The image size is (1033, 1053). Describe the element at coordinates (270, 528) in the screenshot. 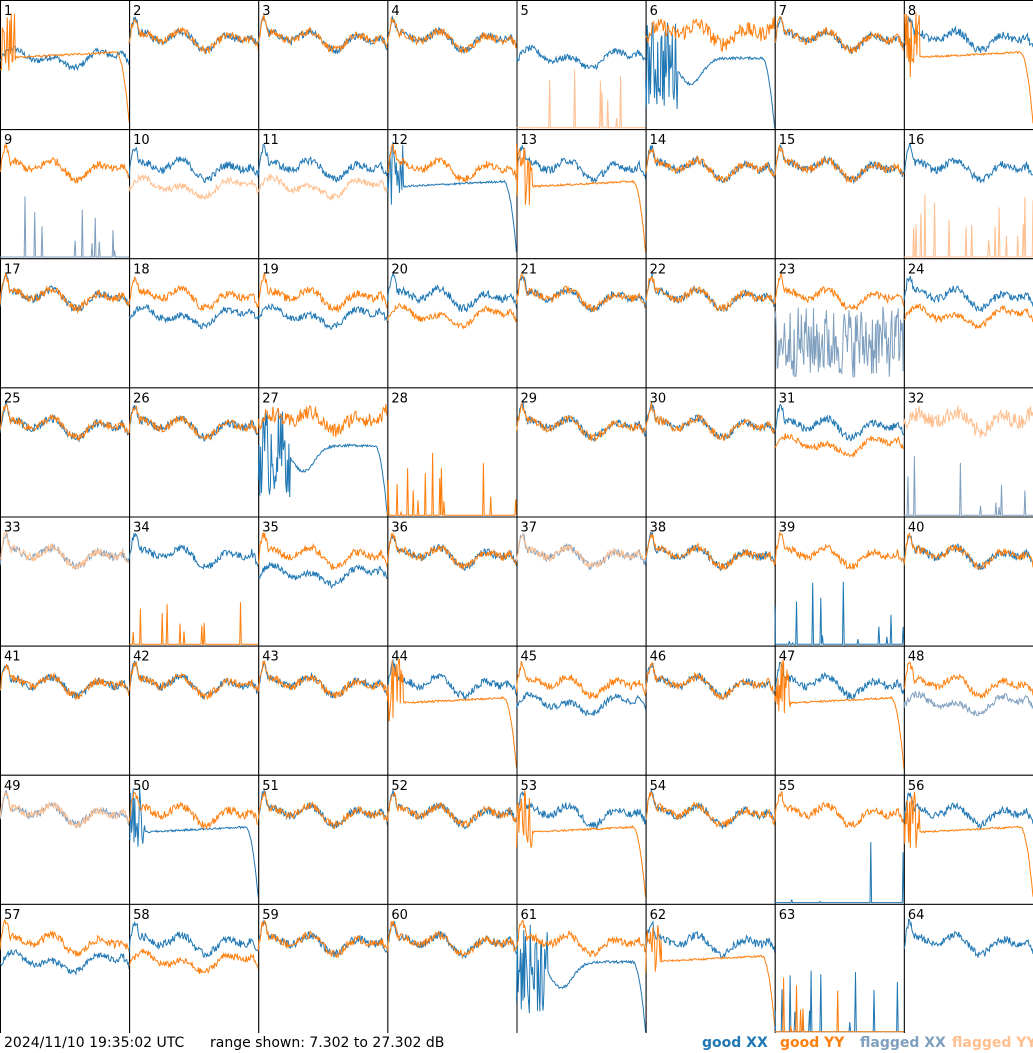

I see `panel-label: 35` at that location.